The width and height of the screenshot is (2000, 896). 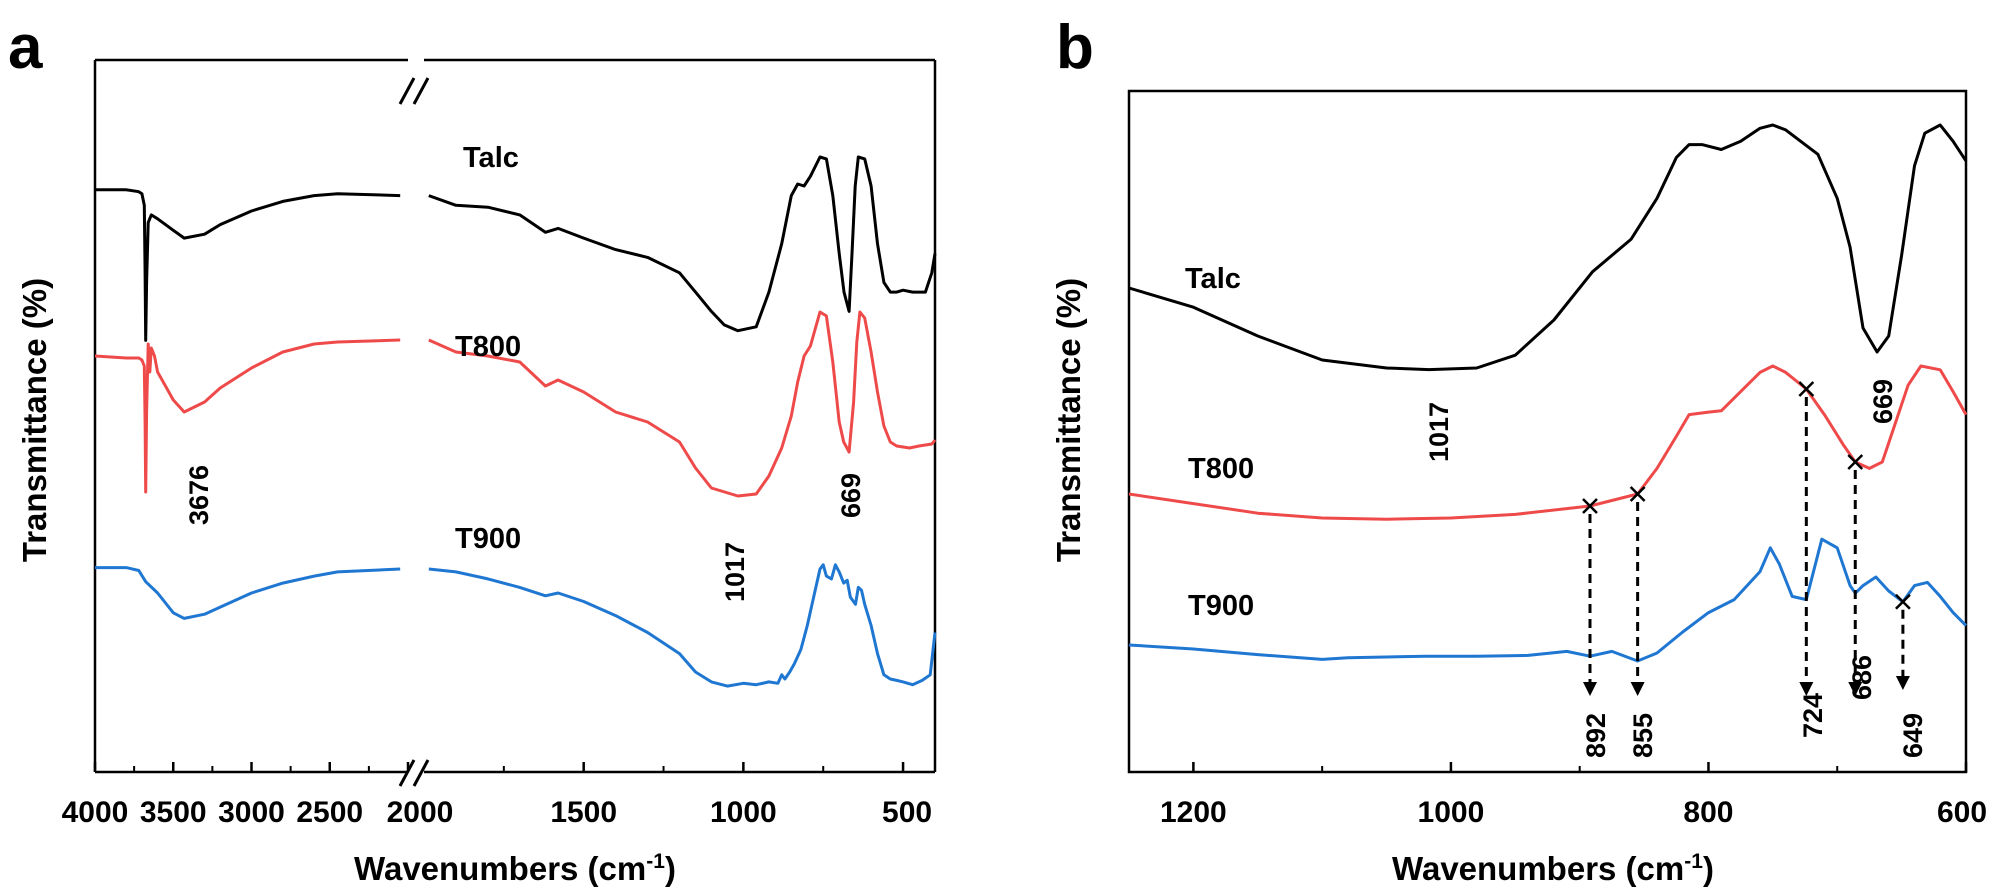 What do you see at coordinates (1637, 689) in the screenshot?
I see `arrow-855-head` at bounding box center [1637, 689].